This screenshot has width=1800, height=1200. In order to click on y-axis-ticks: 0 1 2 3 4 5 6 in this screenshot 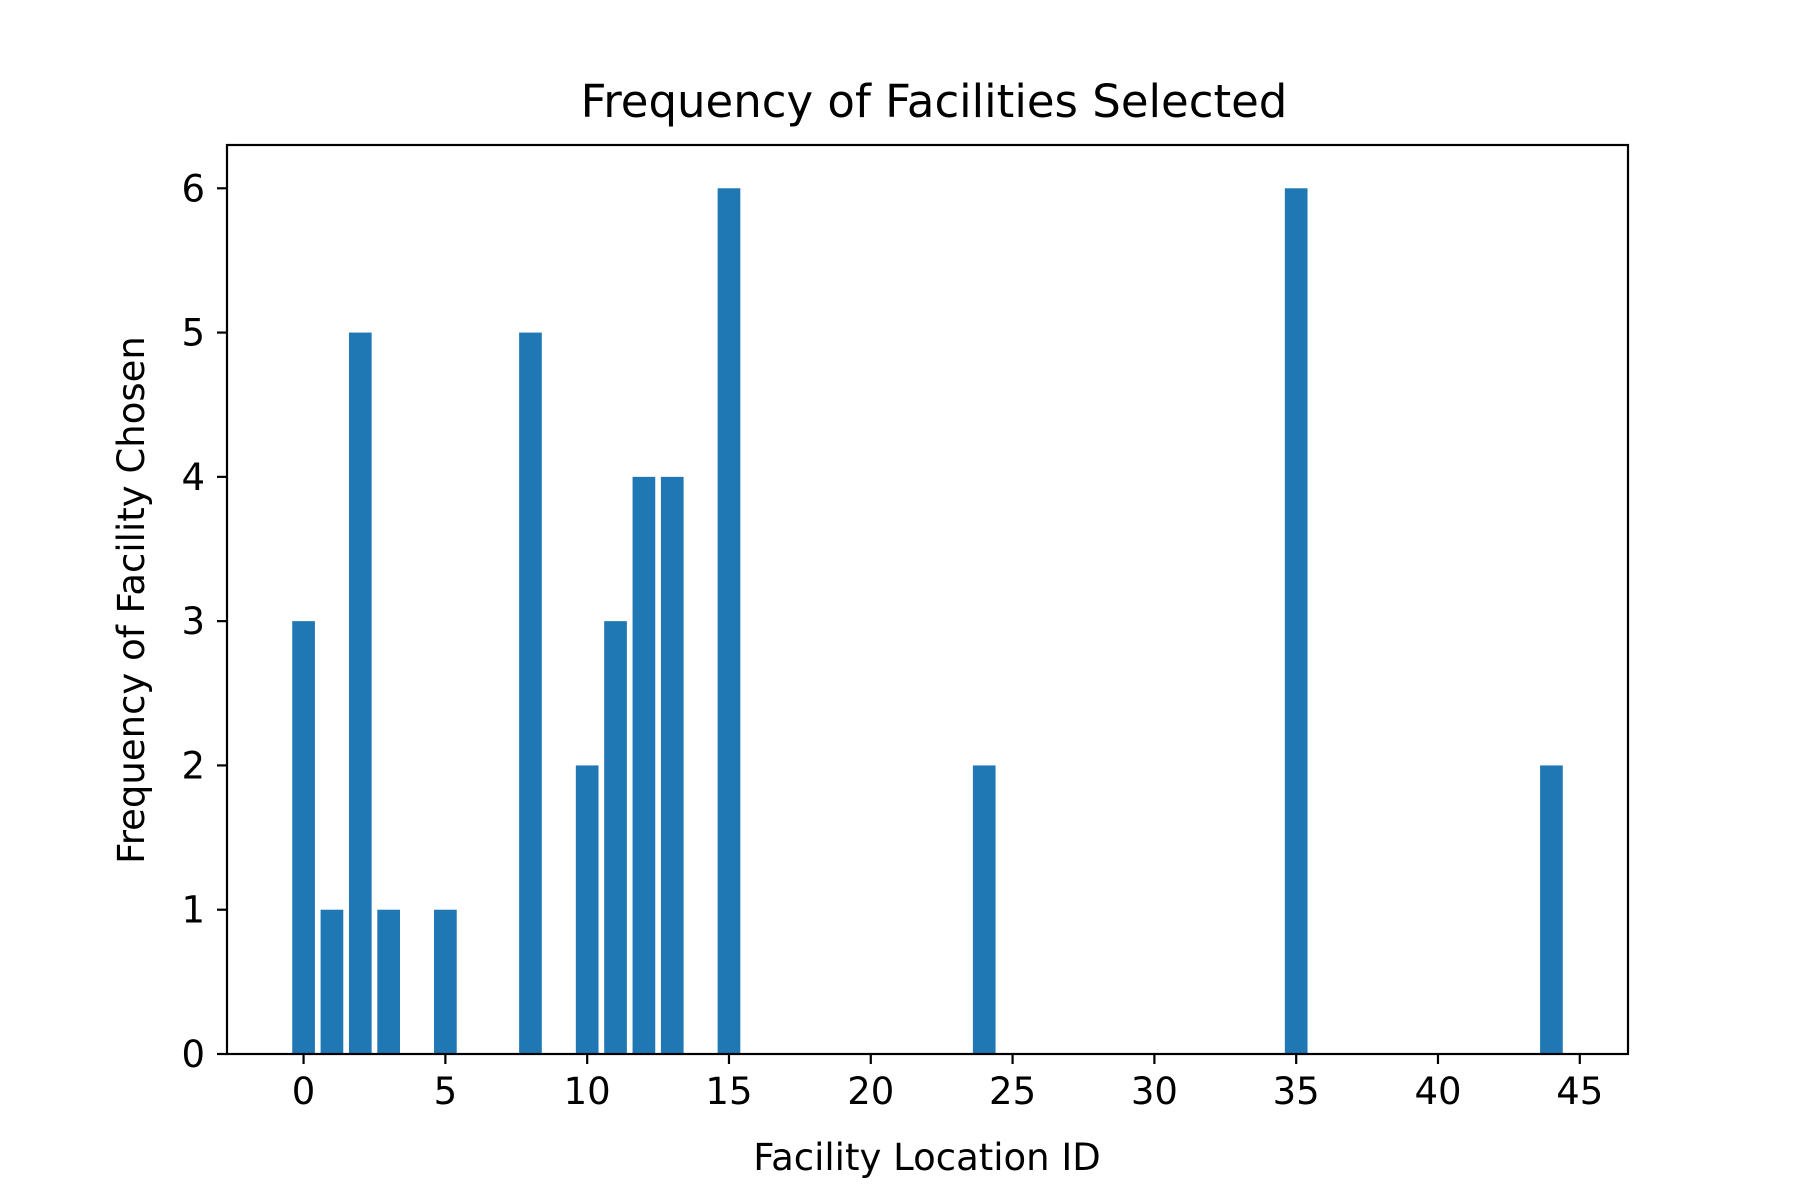, I will do `click(204, 621)`.